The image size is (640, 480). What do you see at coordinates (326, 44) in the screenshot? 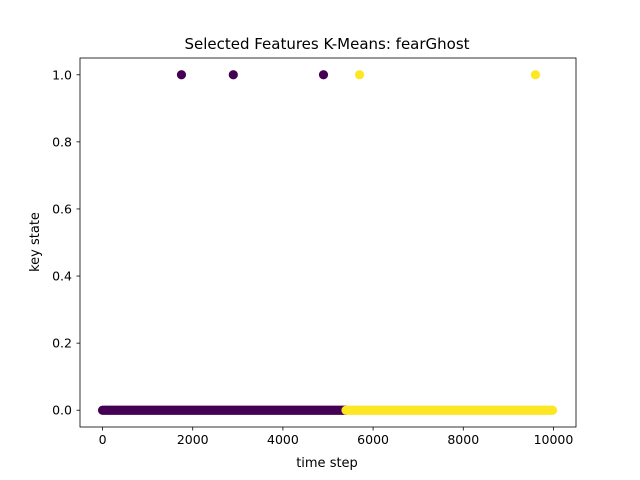
I see `chart-title: Selected Features K-Means: fearGhost` at bounding box center [326, 44].